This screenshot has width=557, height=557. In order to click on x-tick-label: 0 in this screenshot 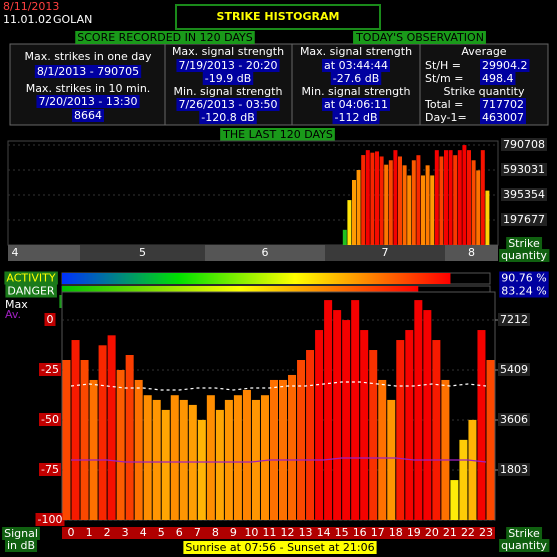, I will do `click(71, 532)`.